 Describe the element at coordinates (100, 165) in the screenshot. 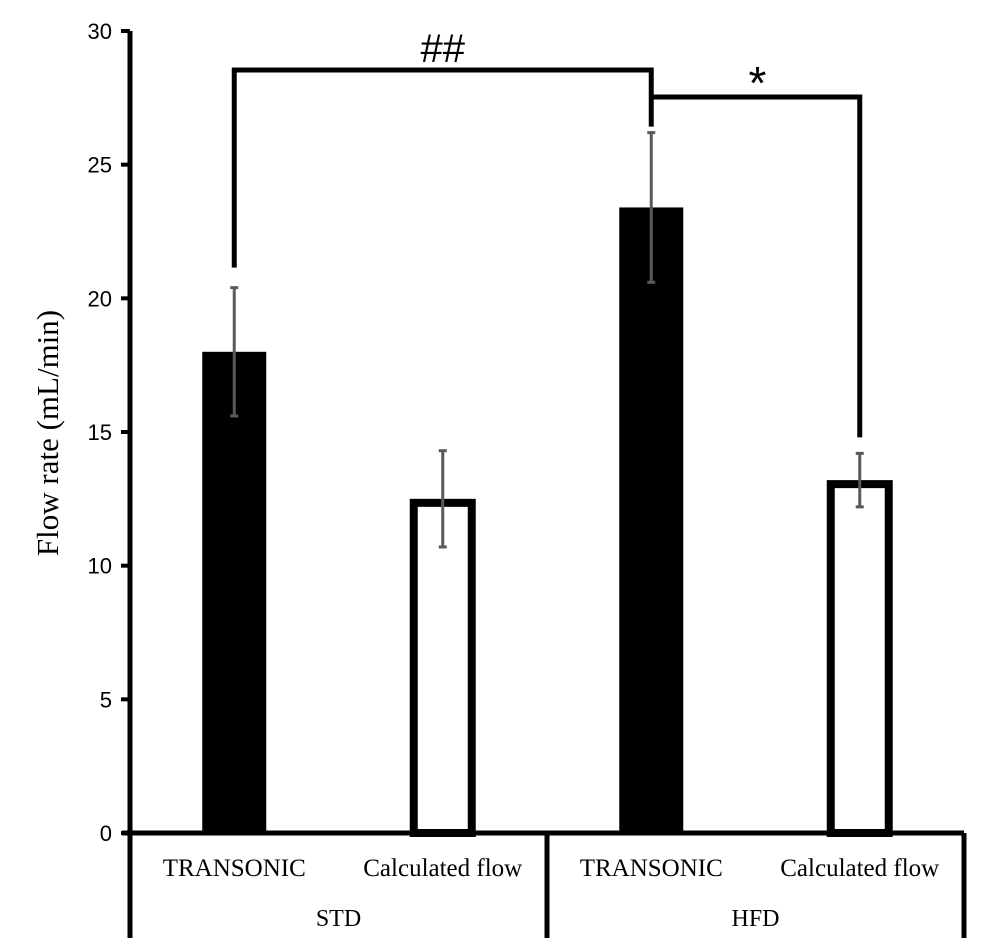

I see `y-tick-label: 25` at that location.